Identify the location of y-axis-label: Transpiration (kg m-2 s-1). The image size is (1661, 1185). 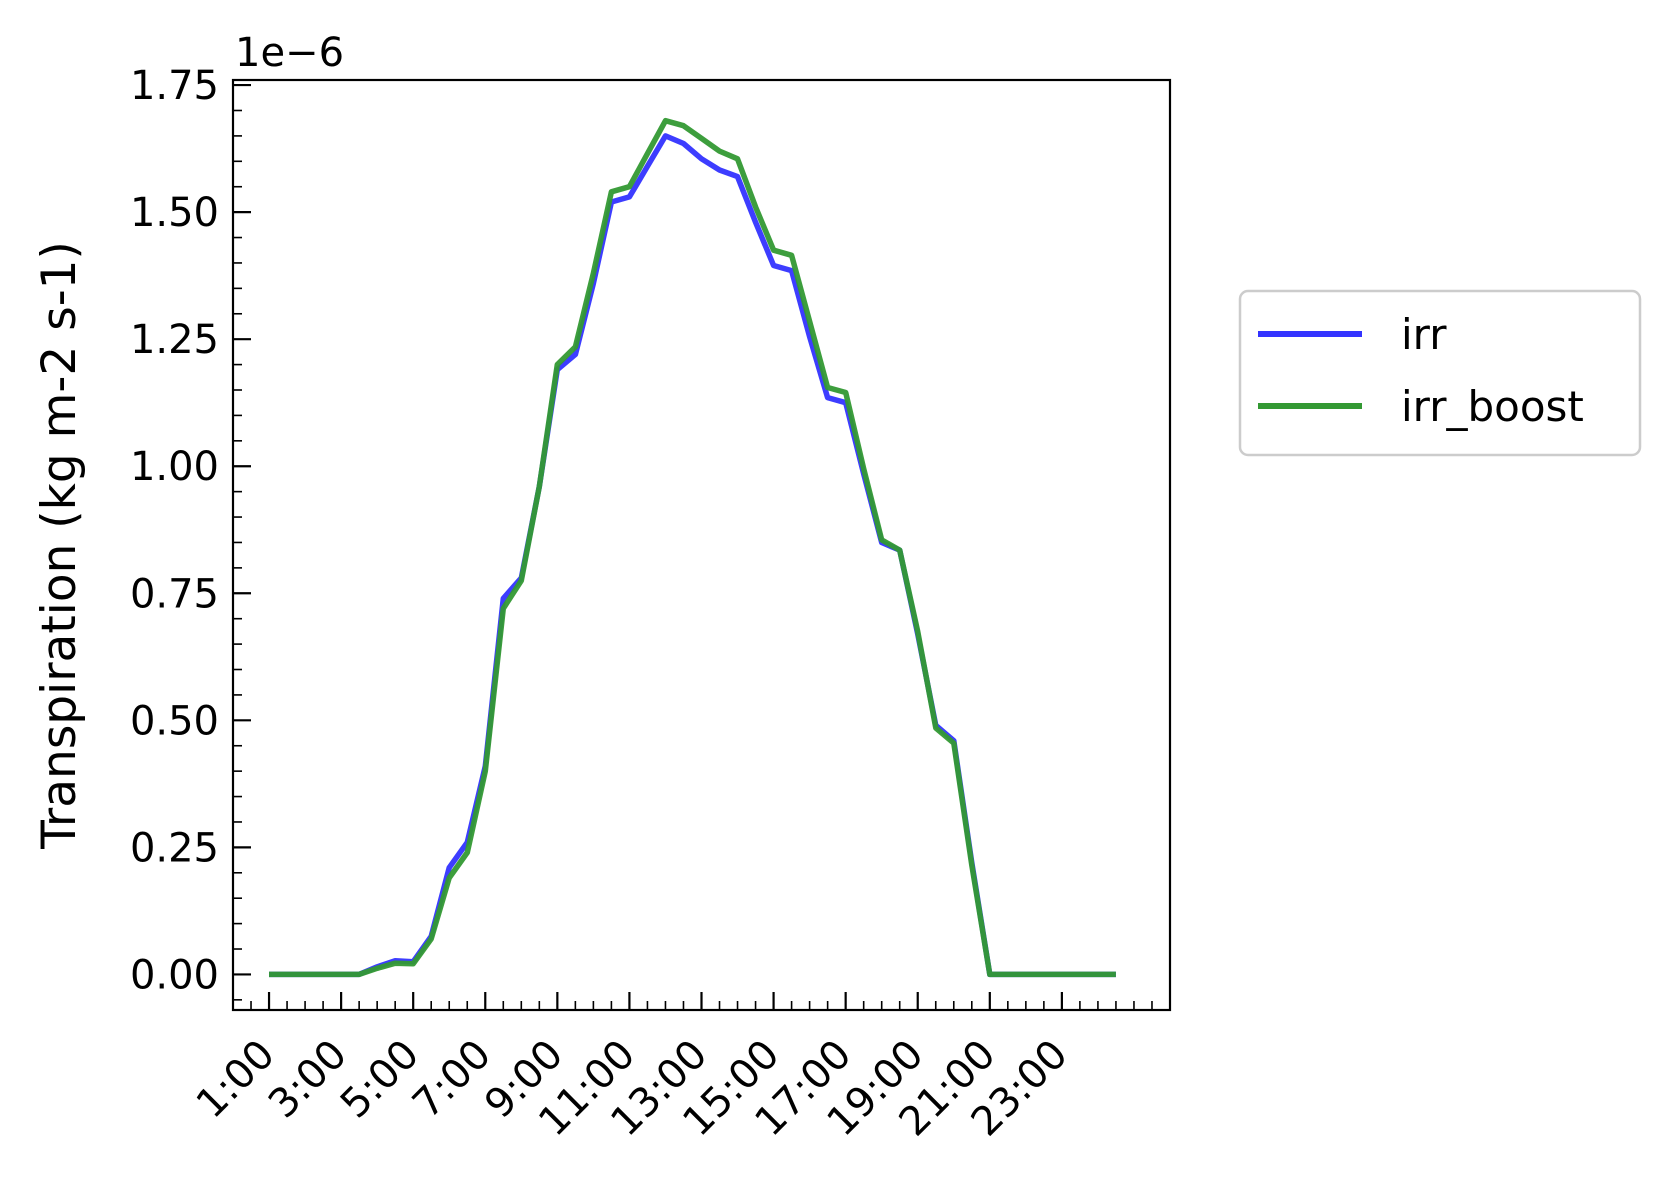
(59, 545).